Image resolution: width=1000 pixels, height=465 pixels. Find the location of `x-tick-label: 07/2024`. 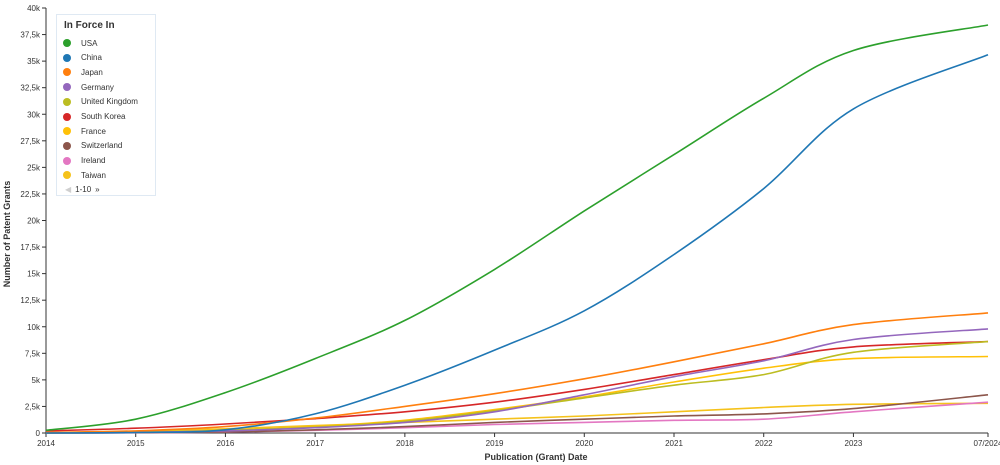

x-tick-label: 07/2024 is located at coordinates (987, 443).